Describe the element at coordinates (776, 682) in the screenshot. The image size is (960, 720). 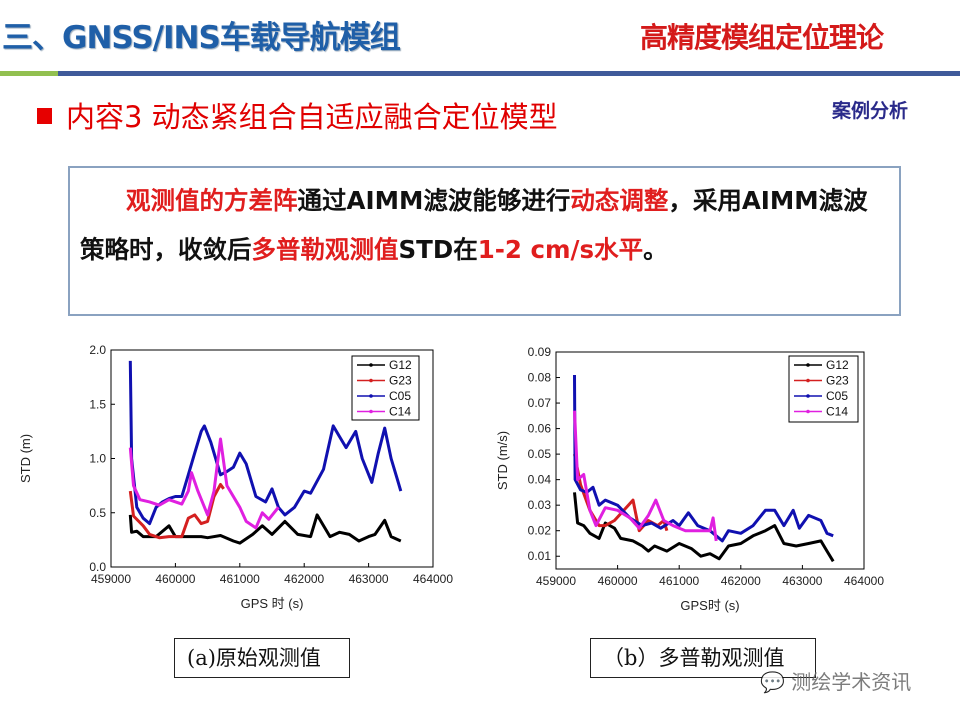
I see `wechat-icon: 💬` at that location.